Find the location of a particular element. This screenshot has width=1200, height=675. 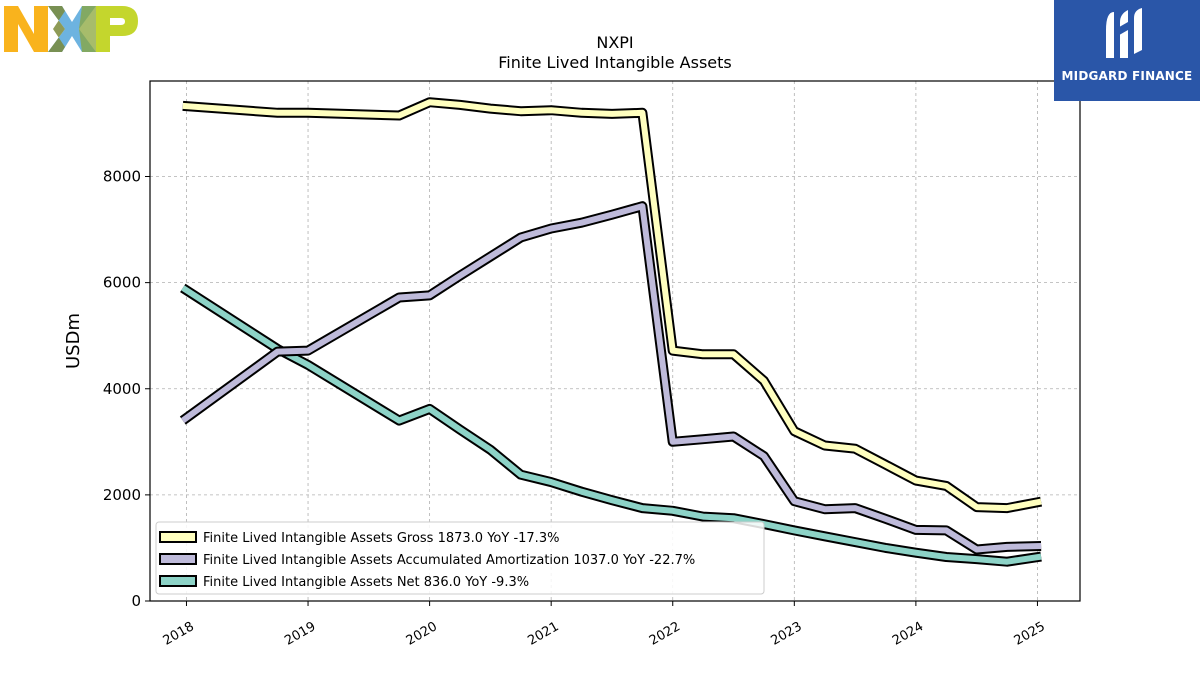

x-tick-label: 2020 is located at coordinates (422, 634).